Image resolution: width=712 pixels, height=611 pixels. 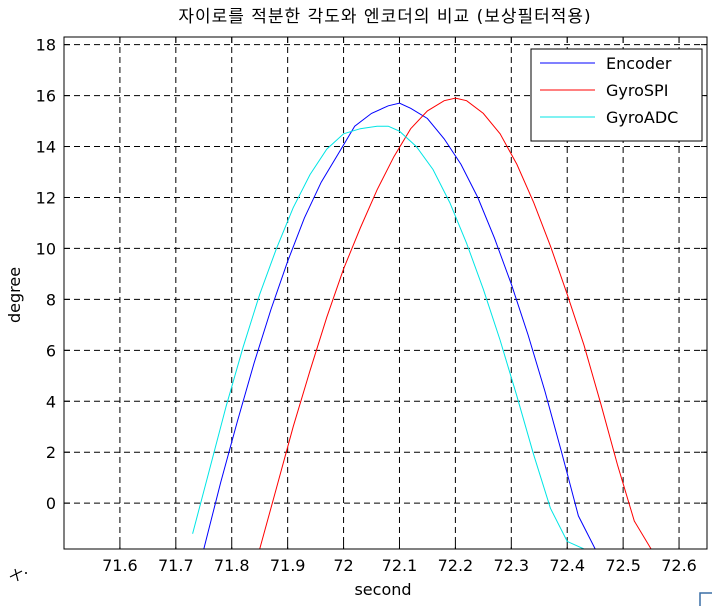 I want to click on x-tick-label: 72.6, so click(x=679, y=565).